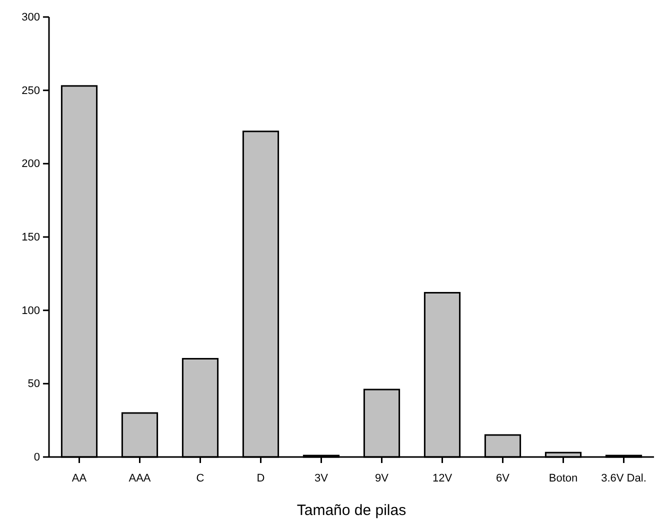 This screenshot has width=660, height=529. I want to click on x-tick-label: Boton, so click(563, 478).